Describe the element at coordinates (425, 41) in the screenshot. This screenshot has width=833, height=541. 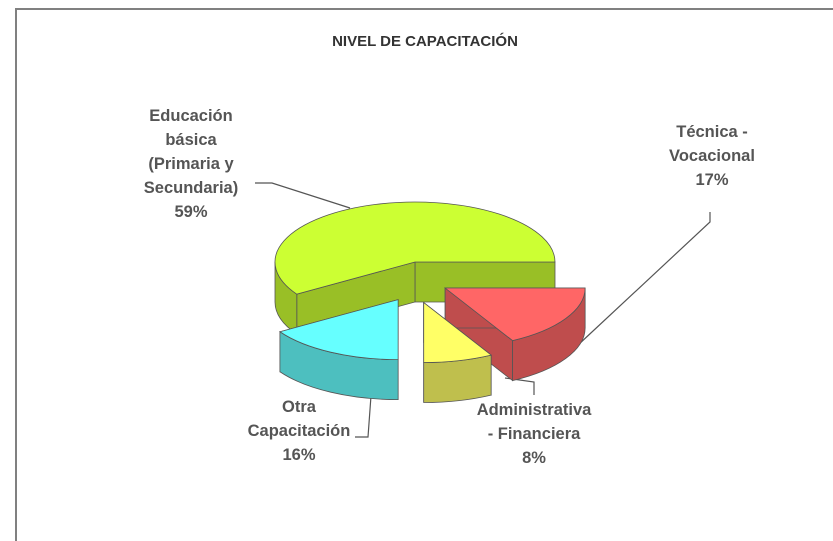
I see `chart-title: NIVEL DE CAPACITACIÓN` at that location.